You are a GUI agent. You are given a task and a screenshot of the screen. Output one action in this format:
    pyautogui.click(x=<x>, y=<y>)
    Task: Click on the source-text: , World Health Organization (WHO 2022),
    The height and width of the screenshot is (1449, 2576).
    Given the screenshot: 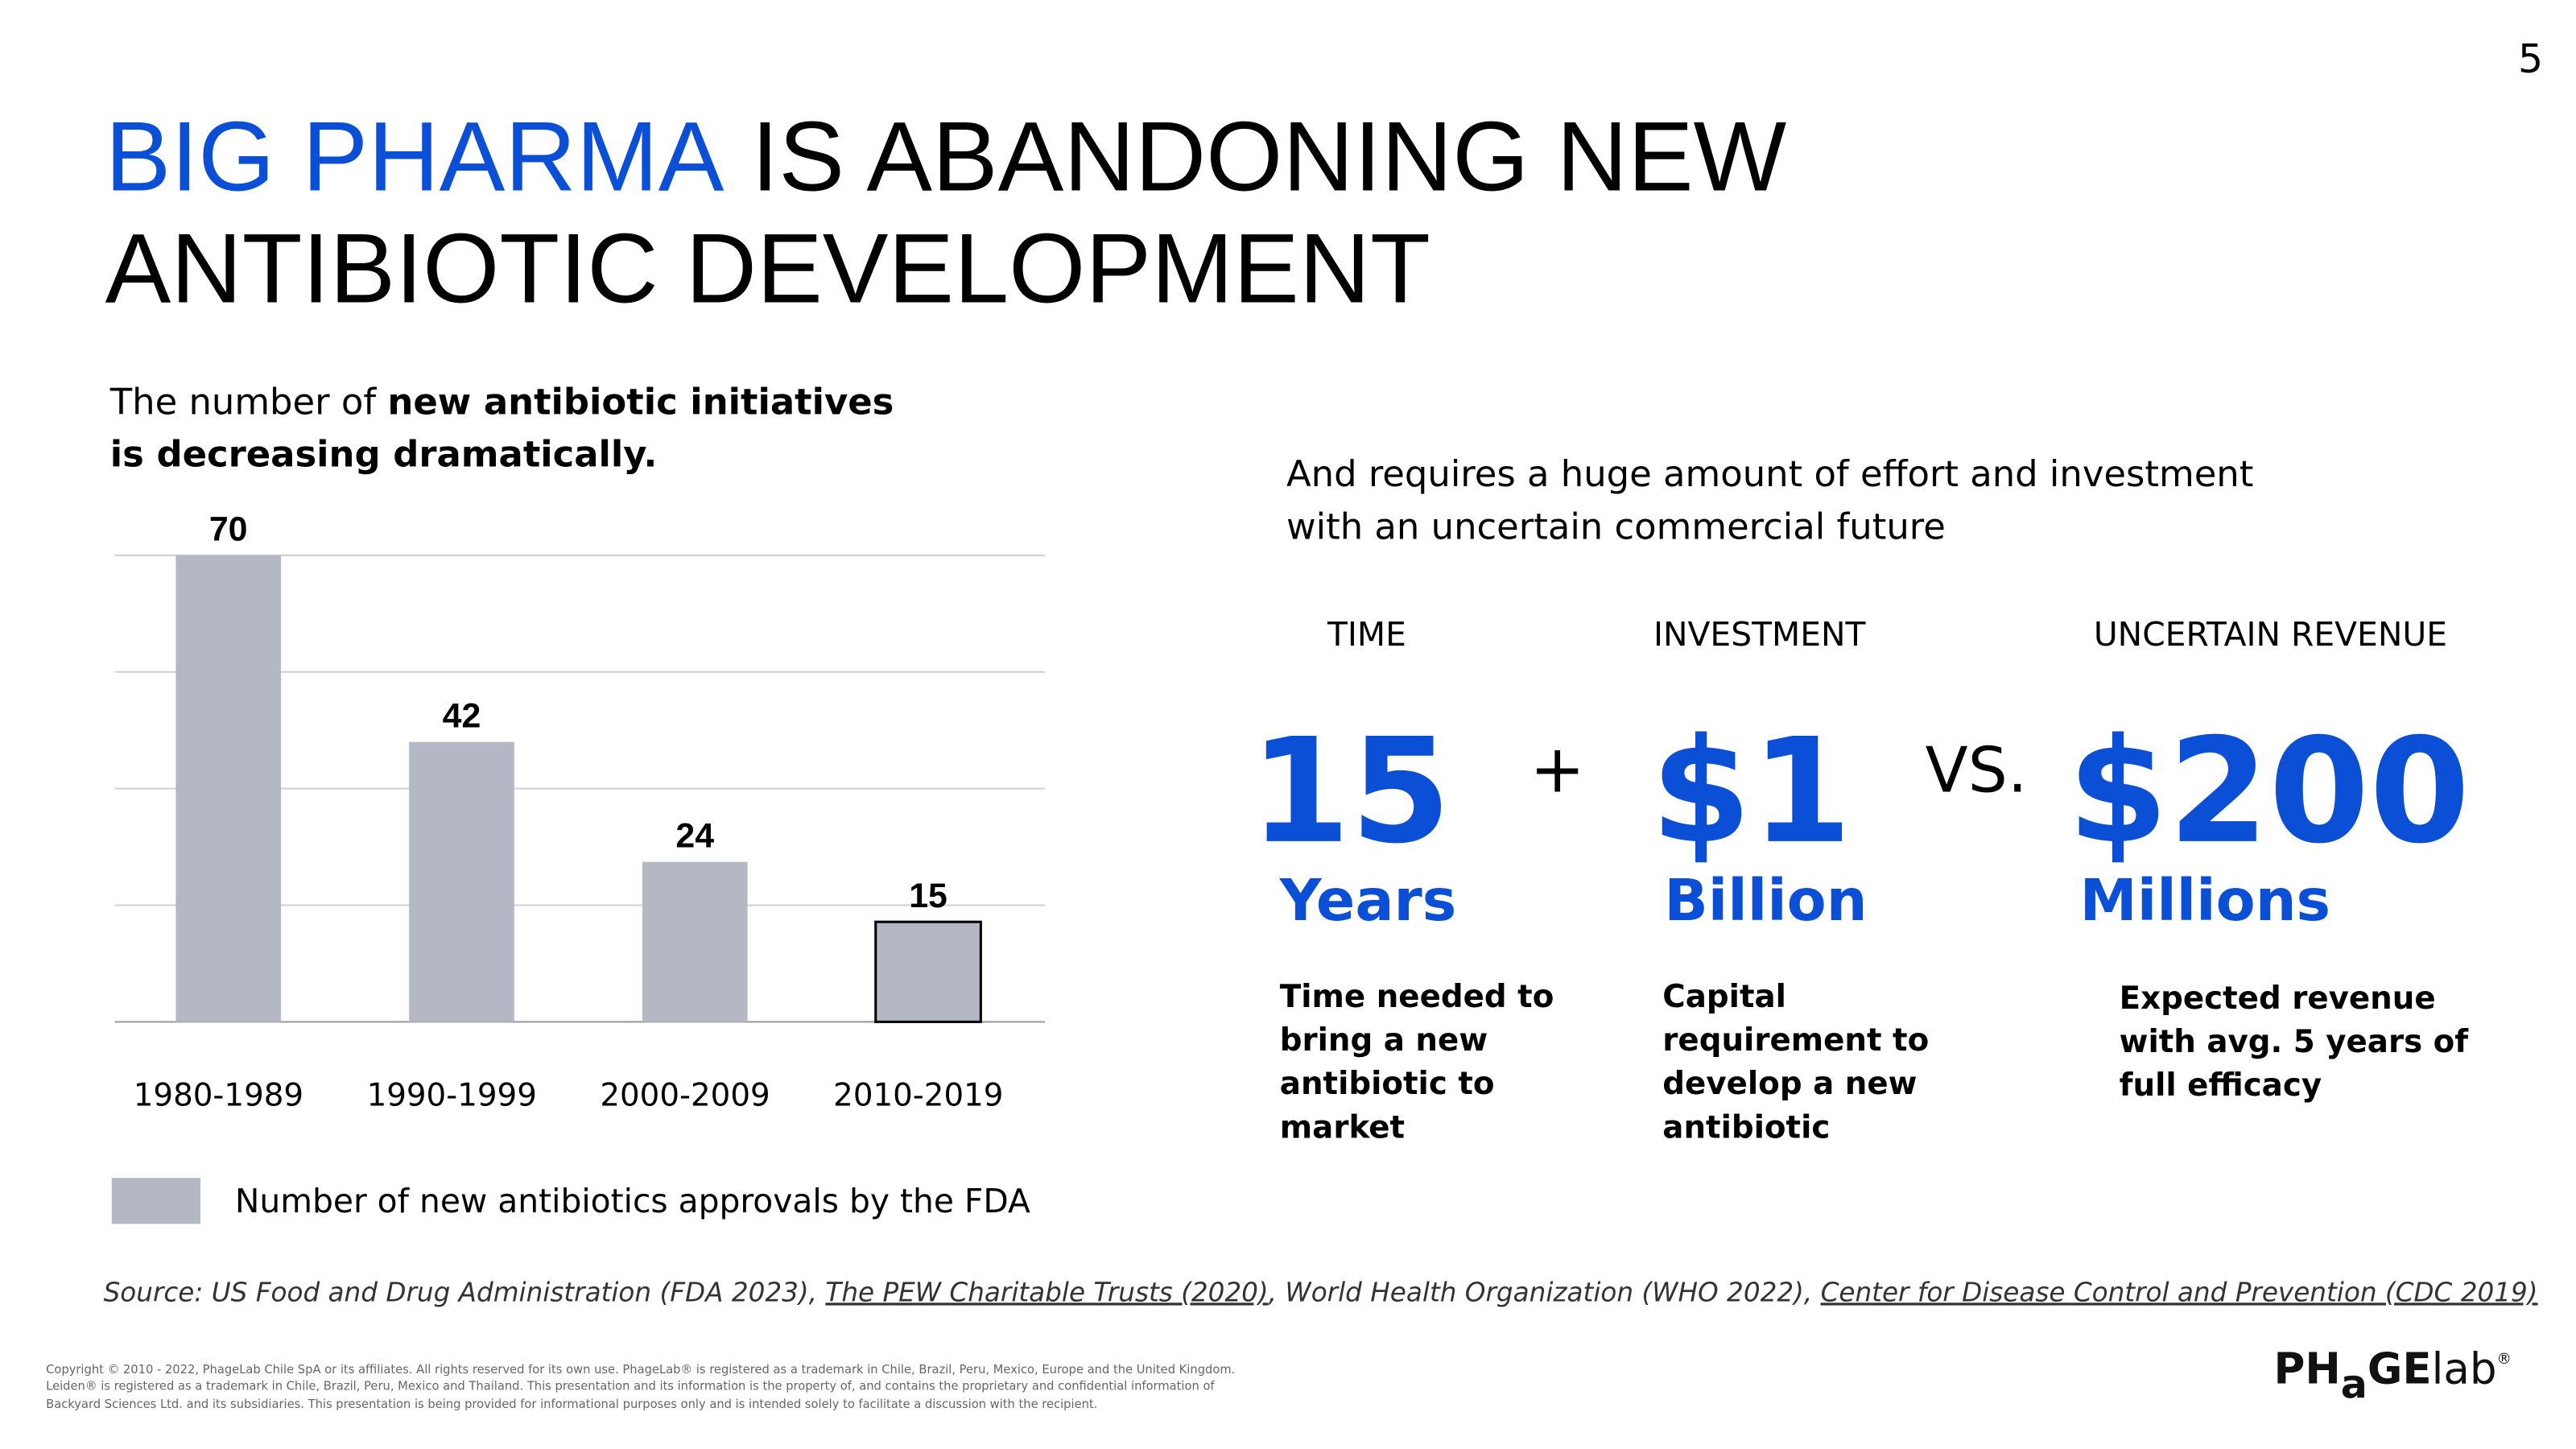 What is the action you would take?
    pyautogui.click(x=1545, y=1292)
    